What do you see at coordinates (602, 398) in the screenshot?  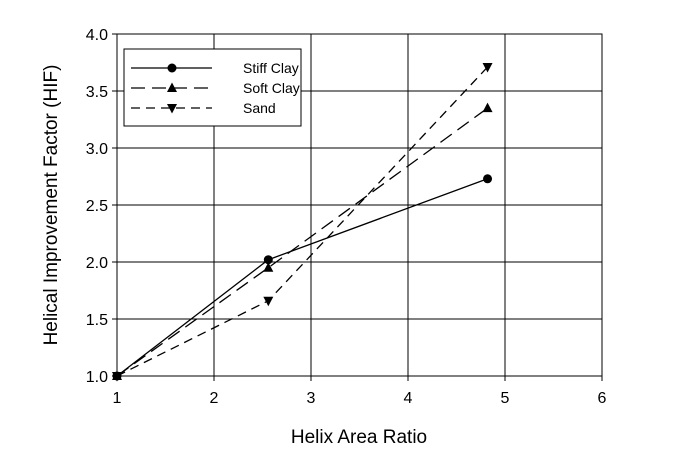 I see `x-tick-label: 6` at bounding box center [602, 398].